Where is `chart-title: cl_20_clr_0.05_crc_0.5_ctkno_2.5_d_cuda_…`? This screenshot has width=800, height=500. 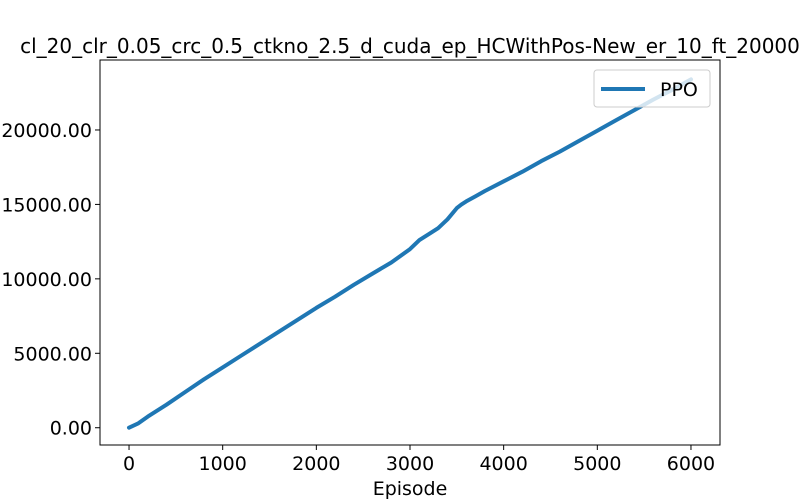 chart-title: cl_20_clr_0.05_crc_0.5_ctkno_2.5_d_cuda_… is located at coordinates (410, 46).